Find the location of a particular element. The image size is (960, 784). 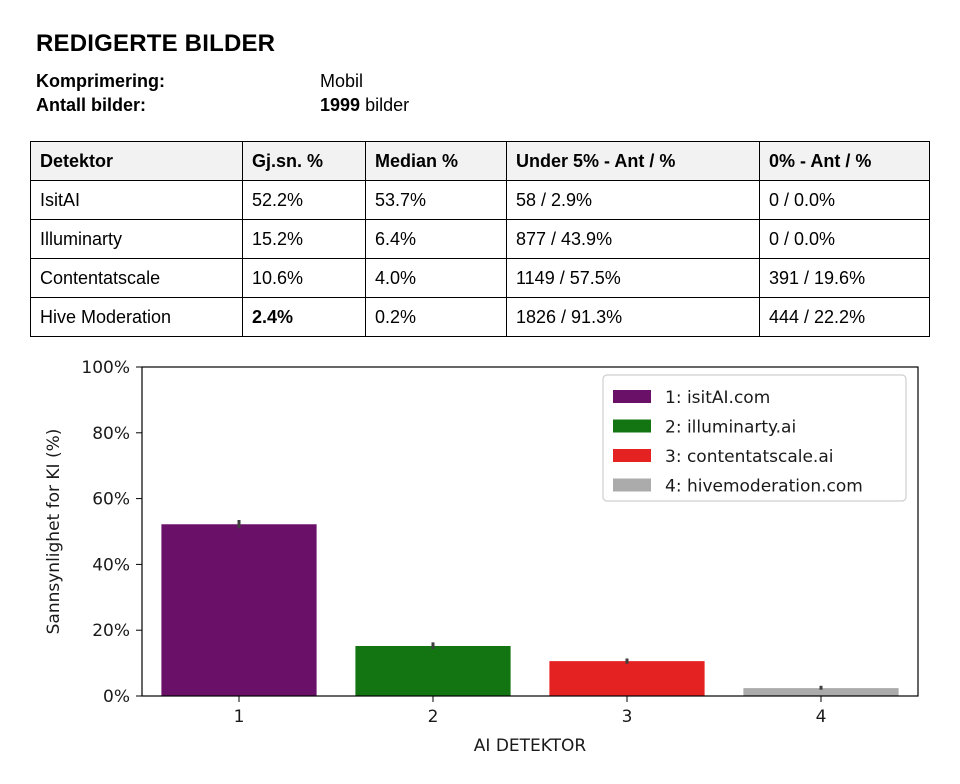

x-axis-label: AI DETEKTOR is located at coordinates (530, 746).